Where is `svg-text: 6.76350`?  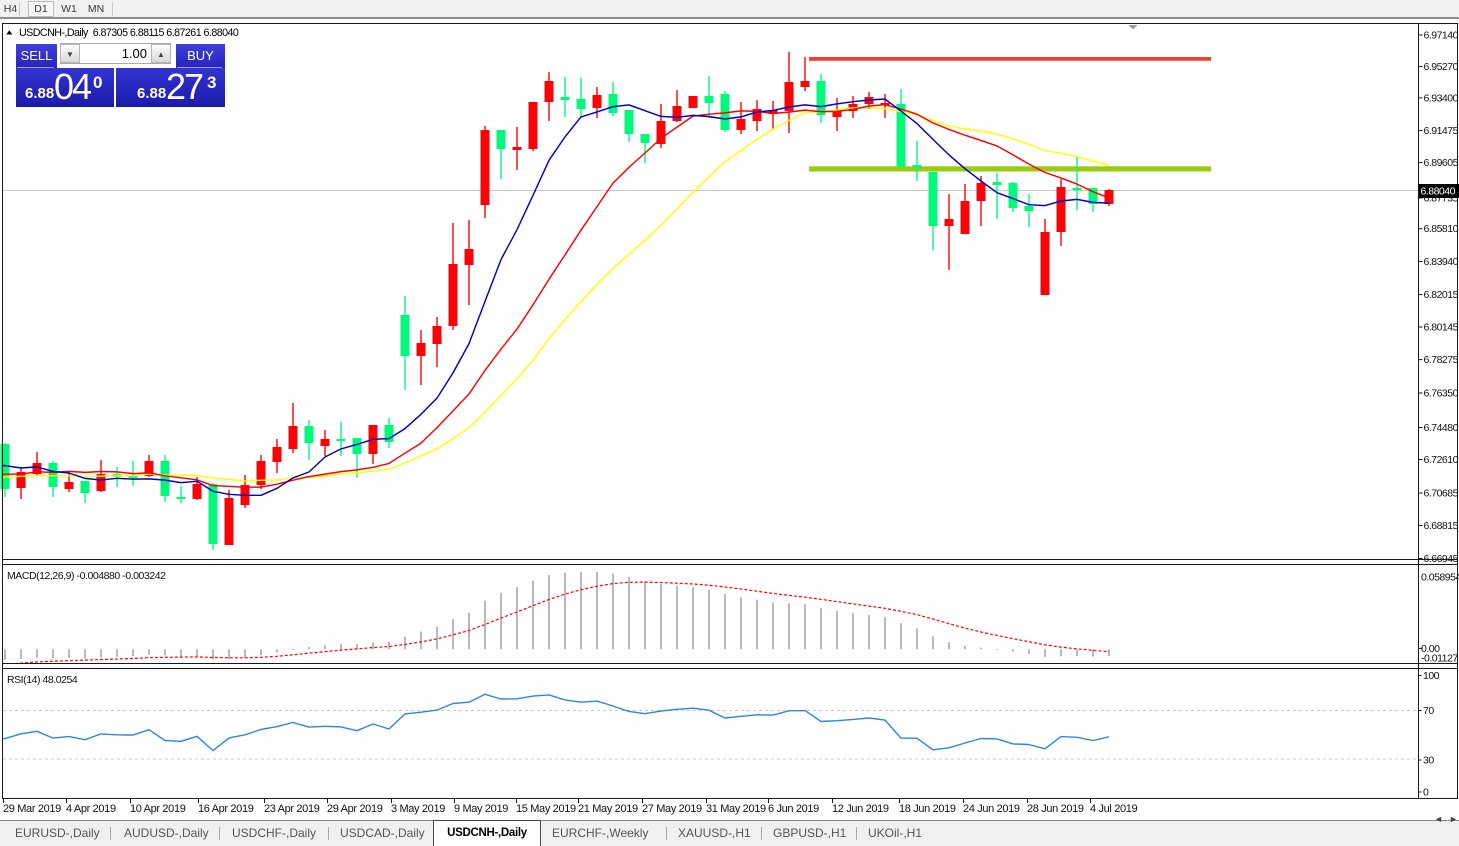
svg-text: 6.76350 is located at coordinates (1441, 394).